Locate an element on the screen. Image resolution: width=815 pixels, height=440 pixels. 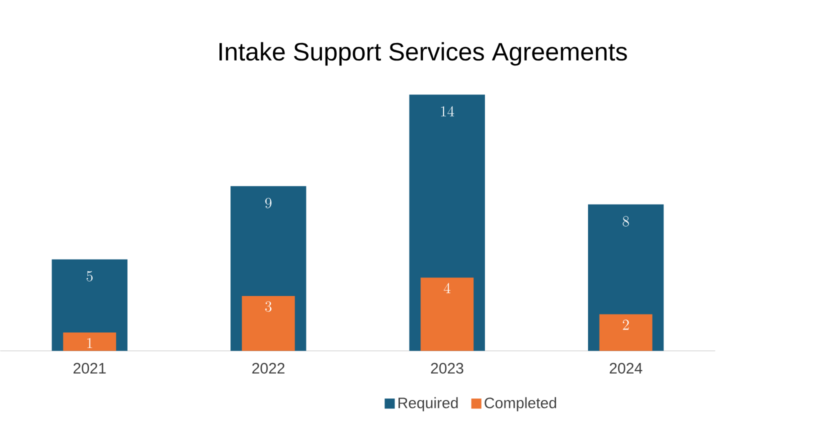
x-tick-label: 2022 is located at coordinates (268, 368).